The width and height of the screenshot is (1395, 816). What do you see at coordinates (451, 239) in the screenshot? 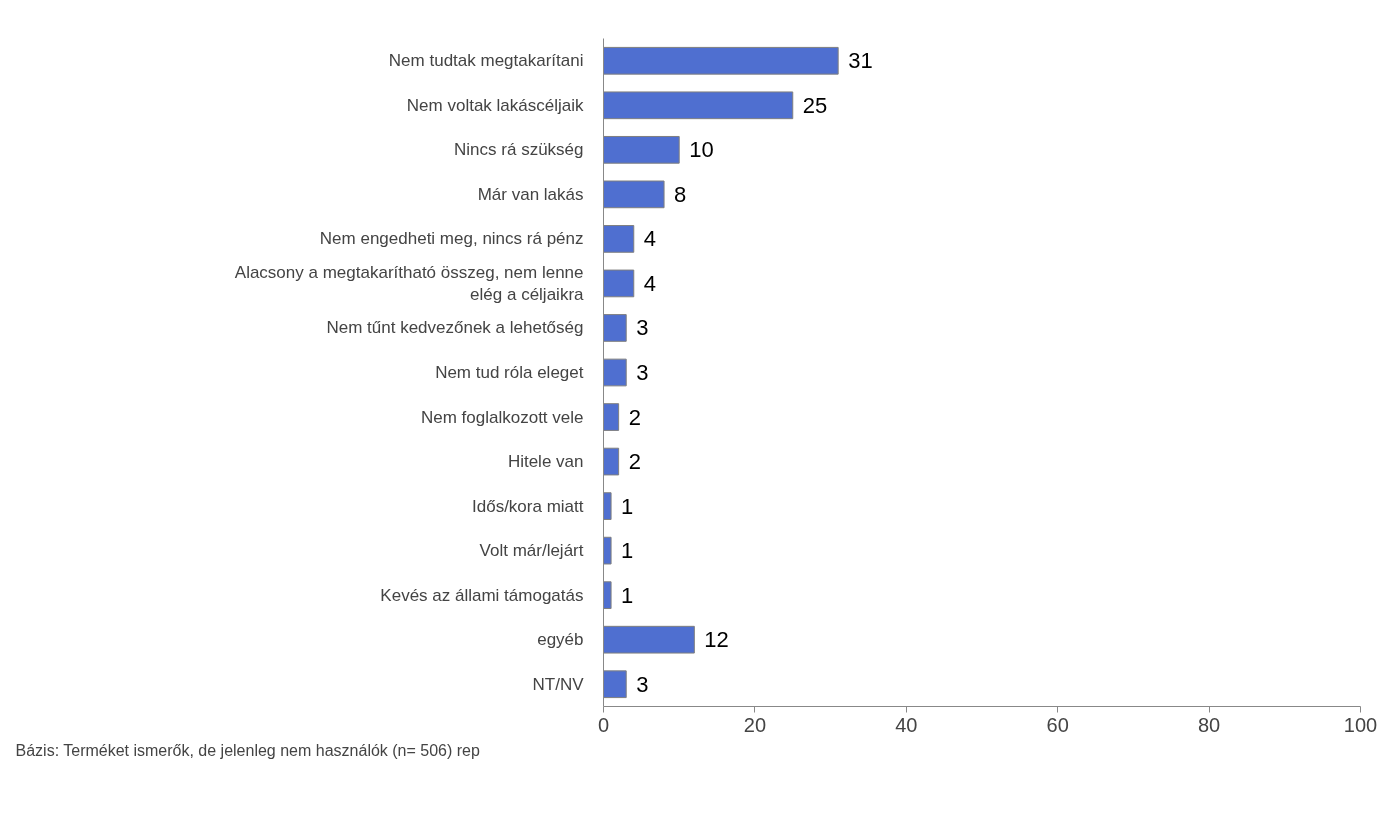
I see `y-tick-label: Nem engedheti meg, nincs rá pénz` at bounding box center [451, 239].